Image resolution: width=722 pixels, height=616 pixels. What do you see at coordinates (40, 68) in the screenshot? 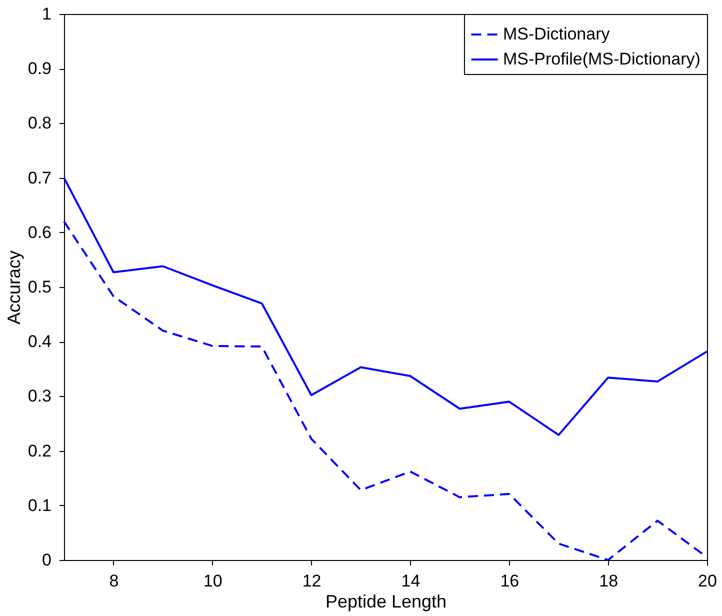
I see `y-tick-label: 0.9` at bounding box center [40, 68].